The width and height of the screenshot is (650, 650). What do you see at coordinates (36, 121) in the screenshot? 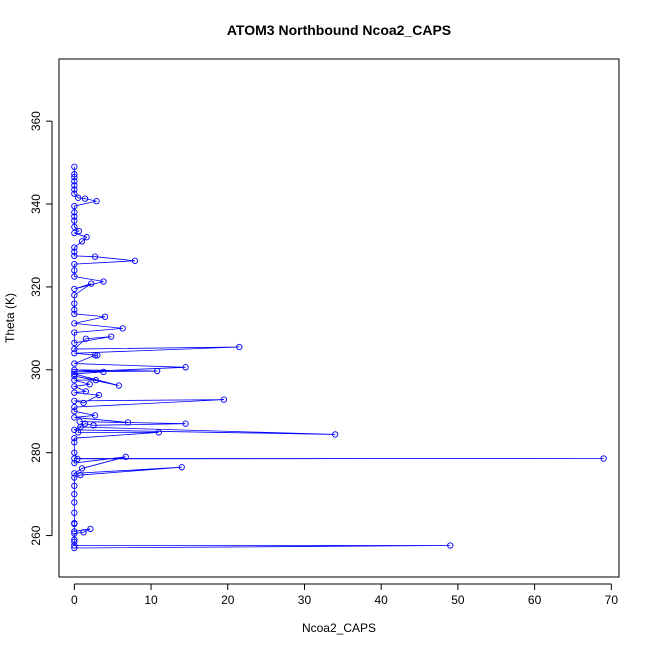
I see `y-tick-label: 360` at bounding box center [36, 121].